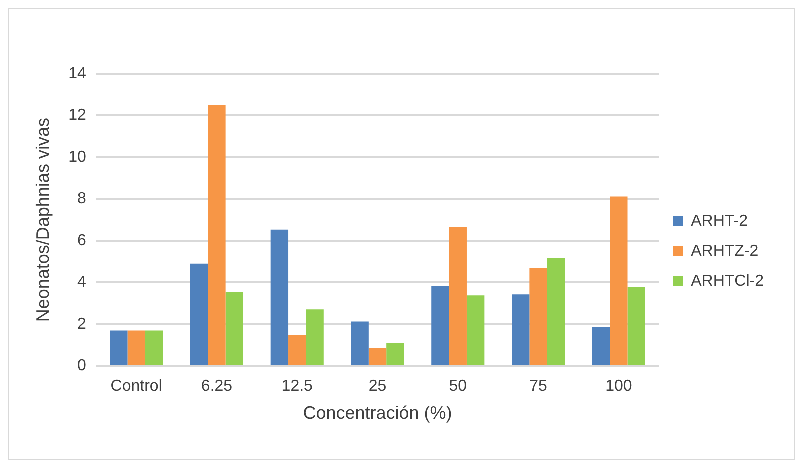  I want to click on x-axis-title: Concentración (%), so click(377, 413).